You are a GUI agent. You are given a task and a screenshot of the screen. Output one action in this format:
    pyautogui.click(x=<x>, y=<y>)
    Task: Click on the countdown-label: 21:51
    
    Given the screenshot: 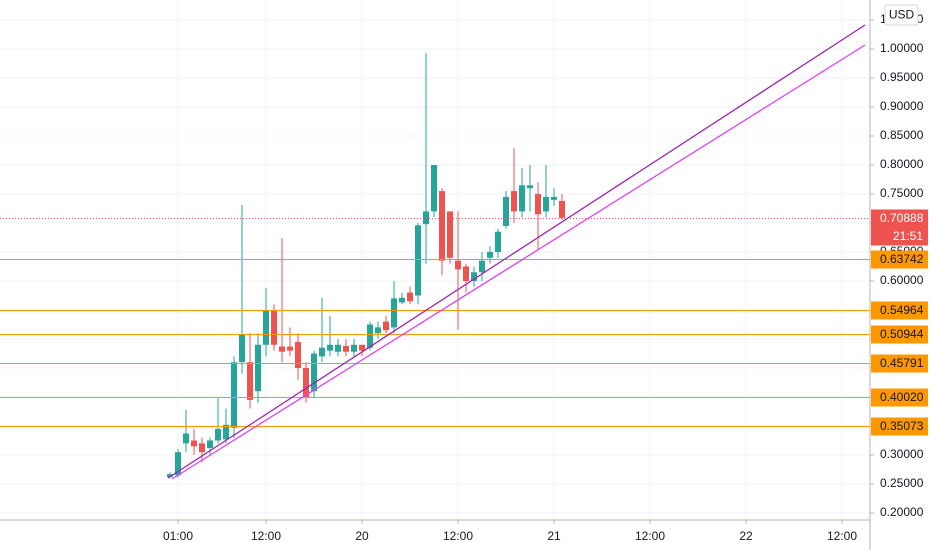 What is the action you would take?
    pyautogui.click(x=908, y=236)
    